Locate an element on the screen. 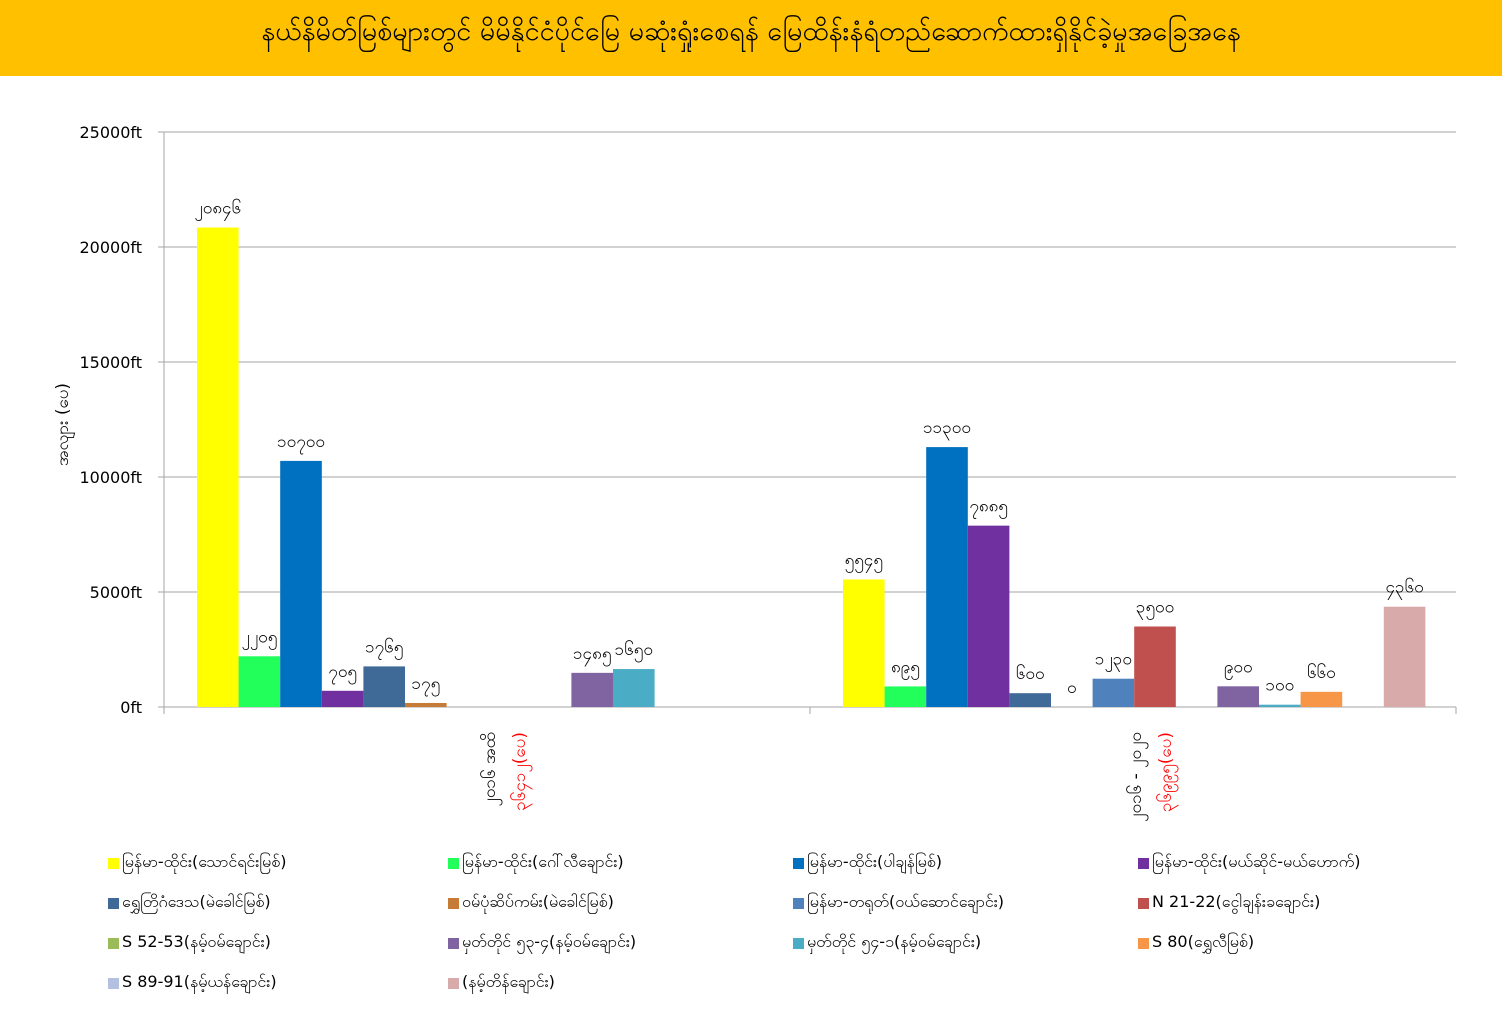 The width and height of the screenshot is (1502, 1014). data-label: ၁၄၈၅ is located at coordinates (592, 655).